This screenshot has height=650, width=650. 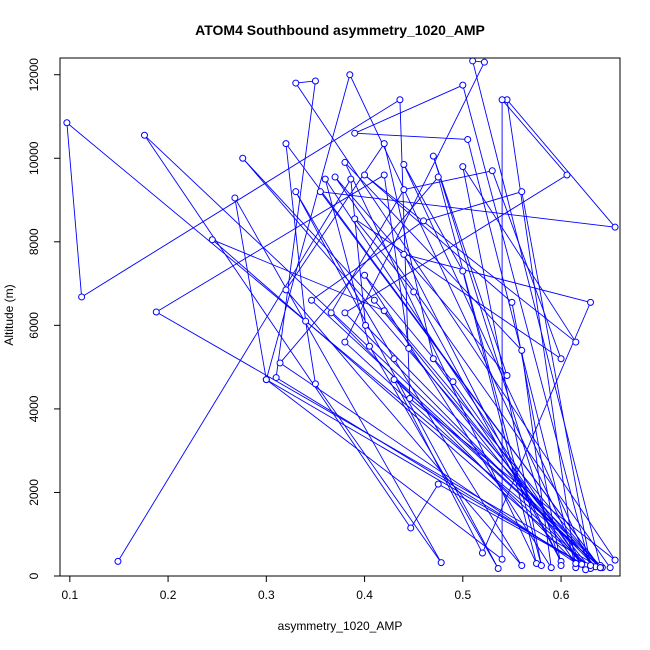 What do you see at coordinates (340, 626) in the screenshot?
I see `x-axis-label: asymmetry_1020_AMP` at bounding box center [340, 626].